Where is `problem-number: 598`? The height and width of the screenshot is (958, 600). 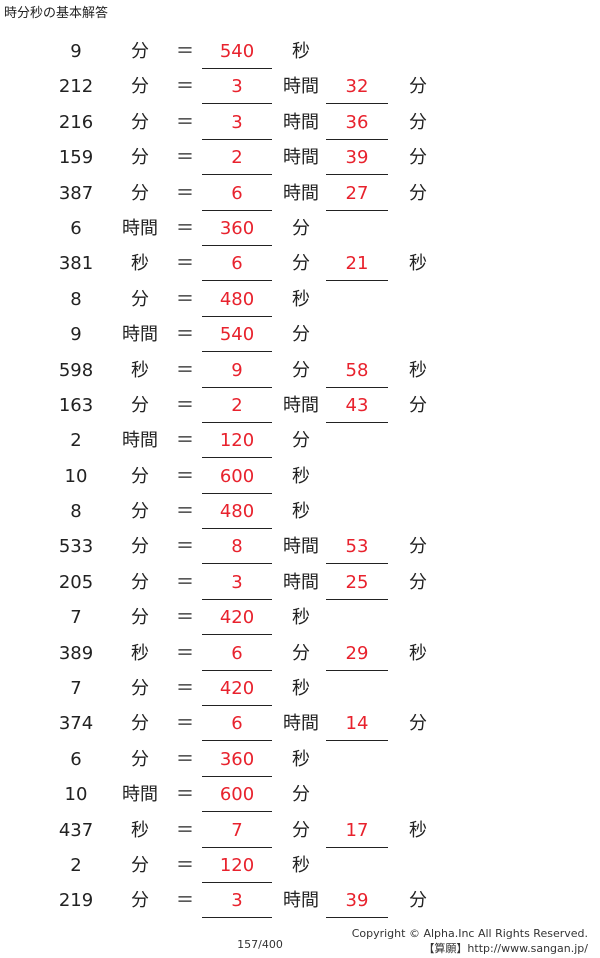
problem-number: 598 is located at coordinates (76, 370).